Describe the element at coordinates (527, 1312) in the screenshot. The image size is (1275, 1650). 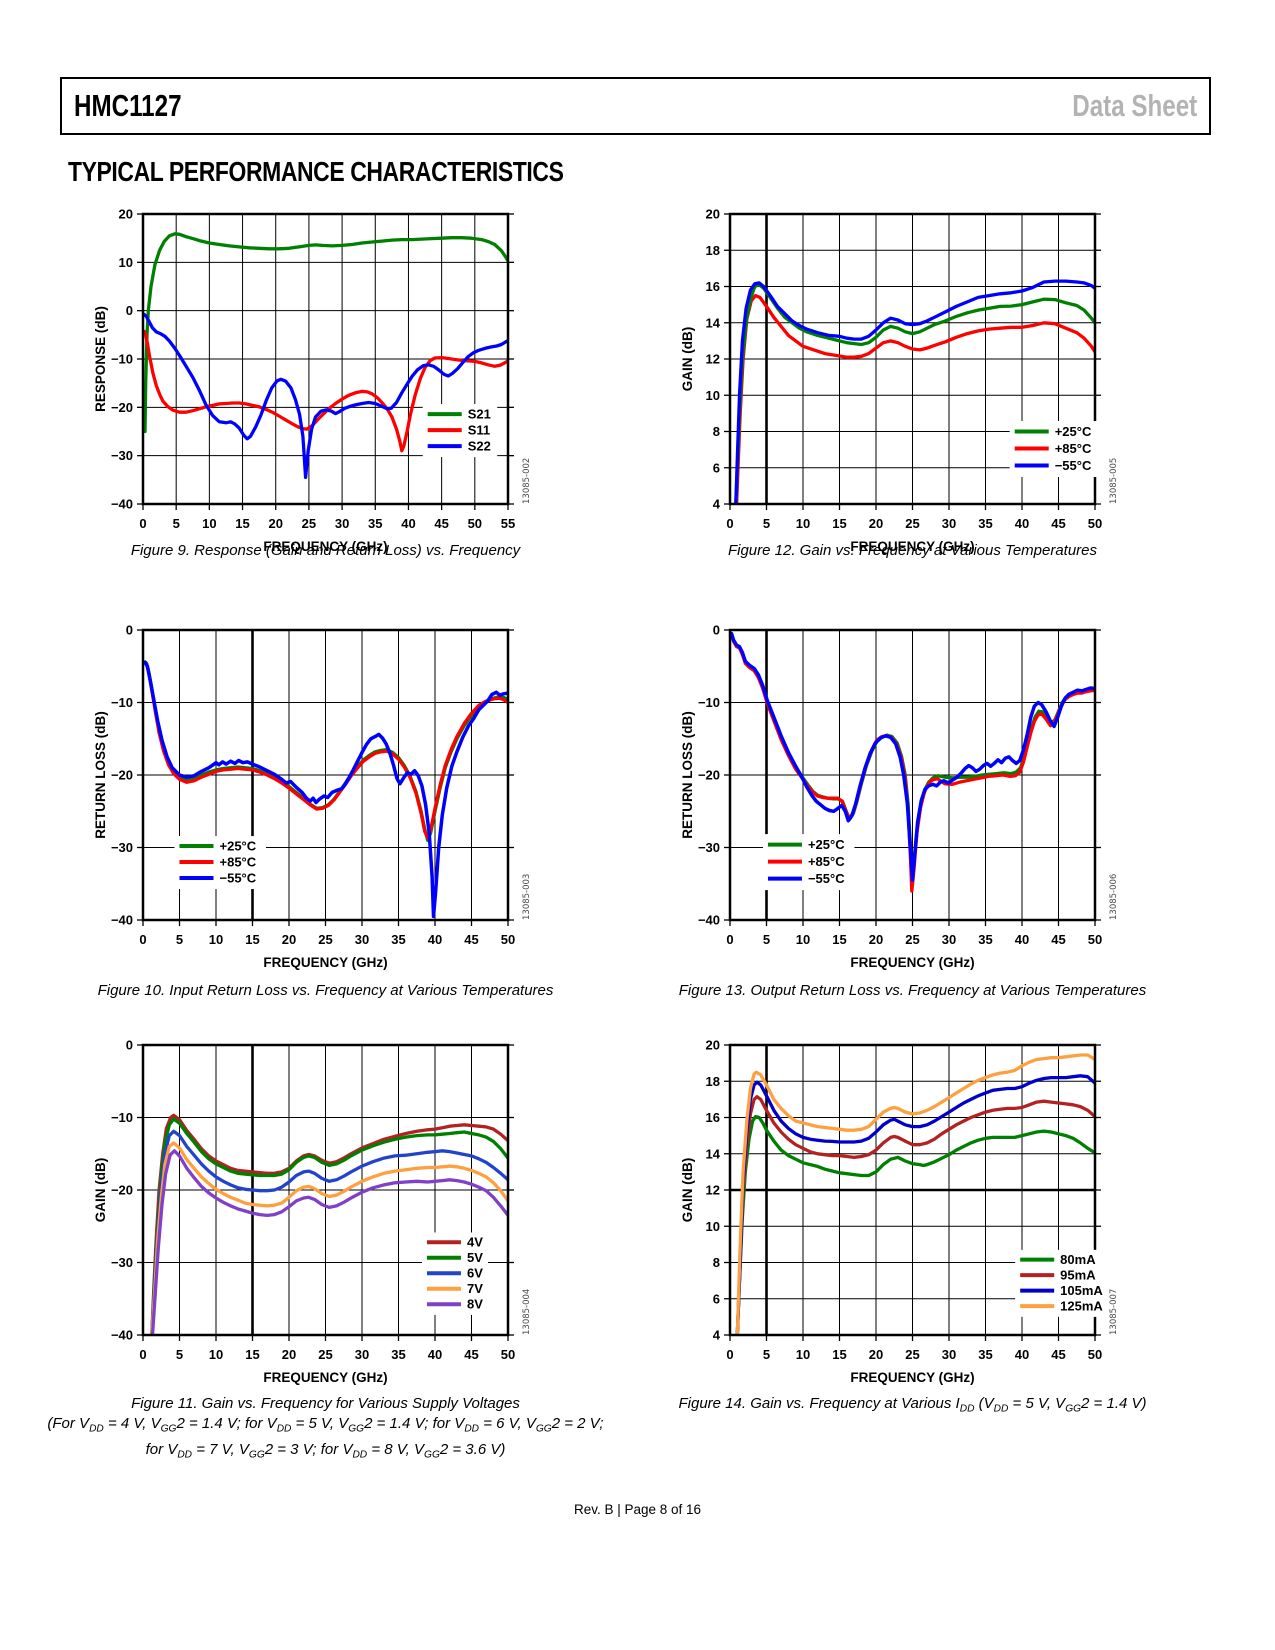
I see `svg-text: 13085-004` at that location.